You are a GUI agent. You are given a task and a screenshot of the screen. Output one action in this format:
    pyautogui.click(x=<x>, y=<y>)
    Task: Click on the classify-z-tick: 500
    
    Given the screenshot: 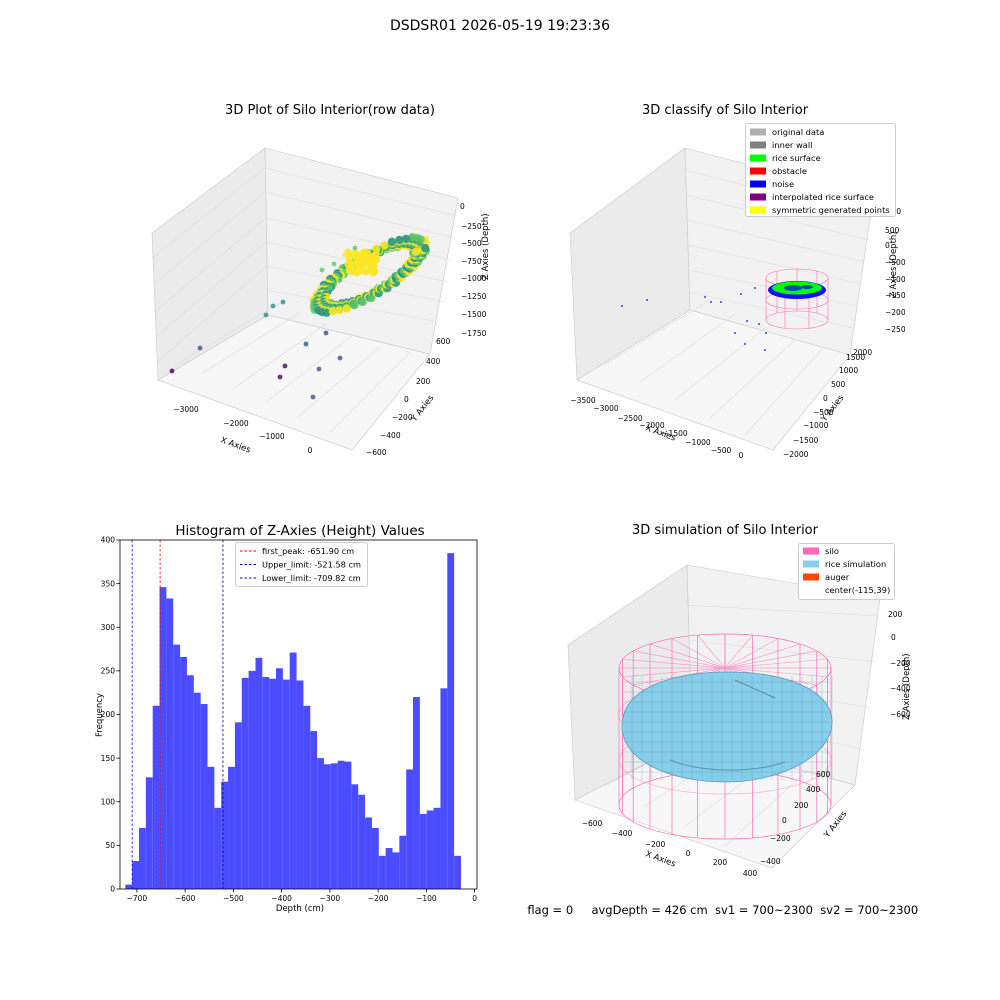 What is the action you would take?
    pyautogui.click(x=892, y=230)
    